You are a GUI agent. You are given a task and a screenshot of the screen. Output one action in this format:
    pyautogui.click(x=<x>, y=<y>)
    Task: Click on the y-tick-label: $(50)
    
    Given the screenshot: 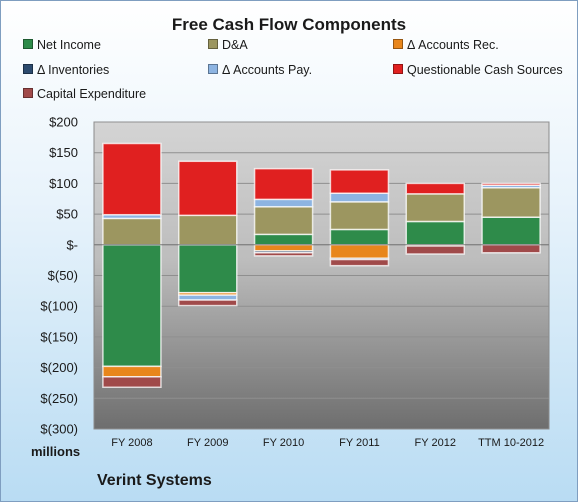 What is the action you would take?
    pyautogui.click(x=63, y=275)
    